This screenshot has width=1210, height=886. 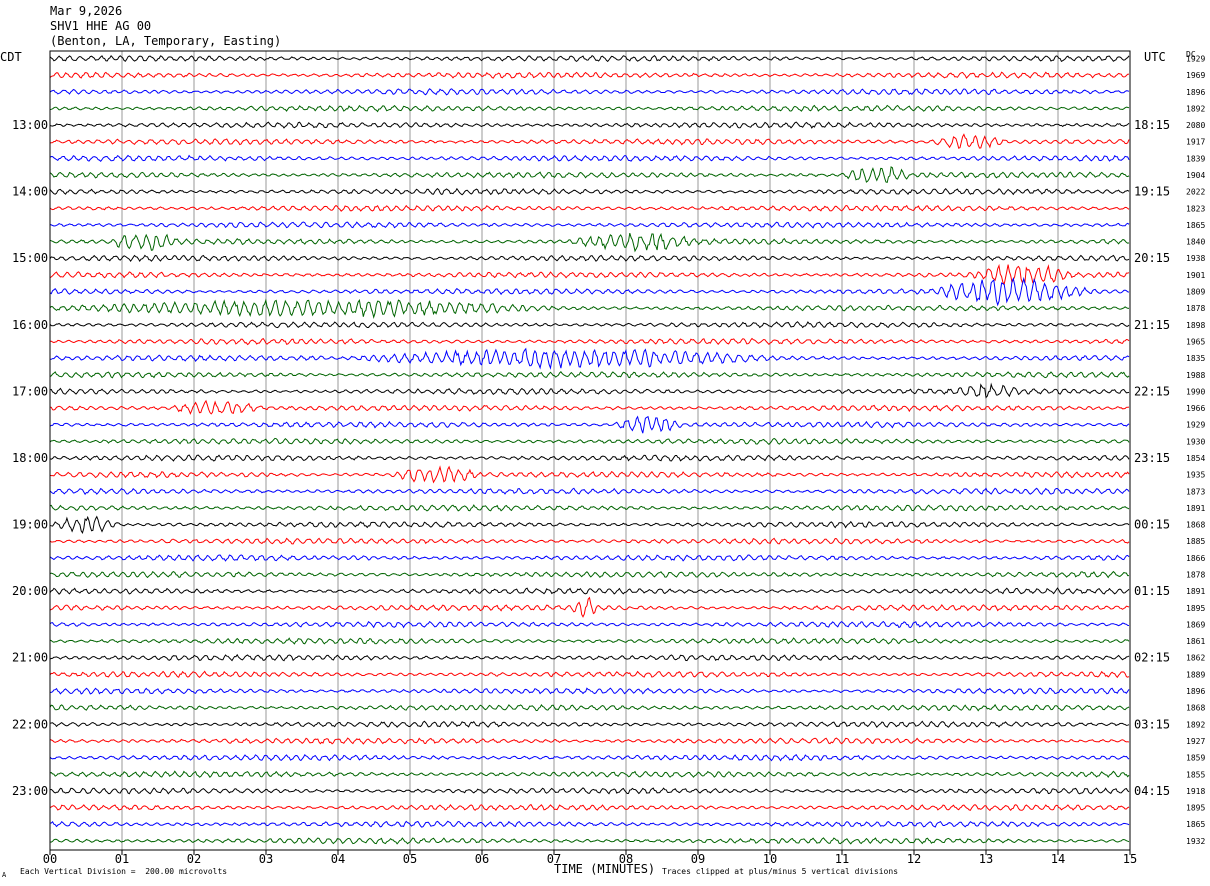 What do you see at coordinates (1152, 192) in the screenshot?
I see `right-hour-label: 19:15` at bounding box center [1152, 192].